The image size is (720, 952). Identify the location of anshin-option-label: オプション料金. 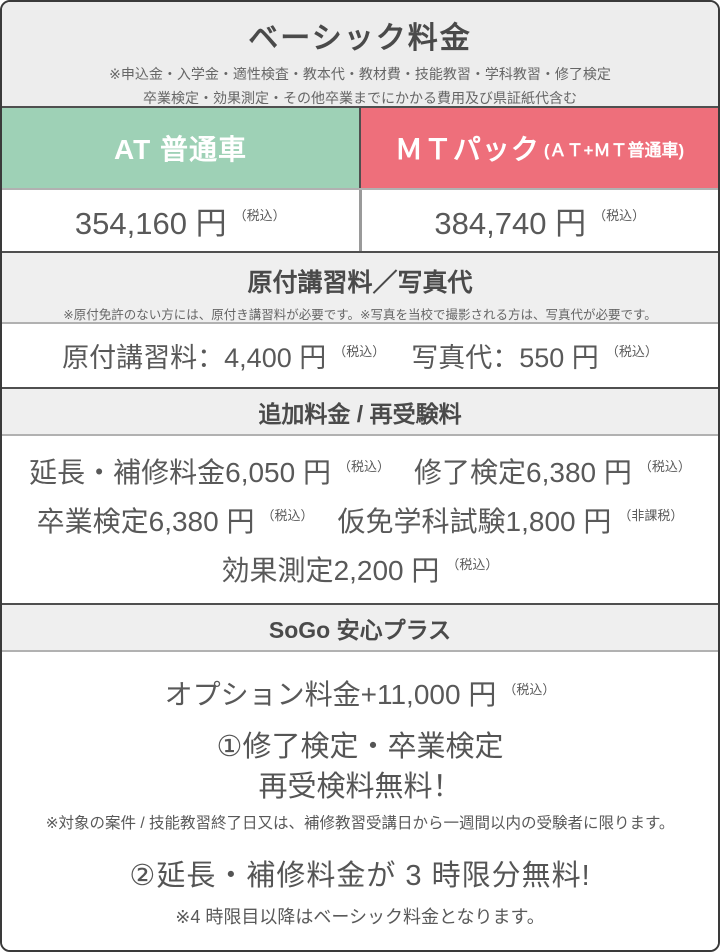
(262, 694).